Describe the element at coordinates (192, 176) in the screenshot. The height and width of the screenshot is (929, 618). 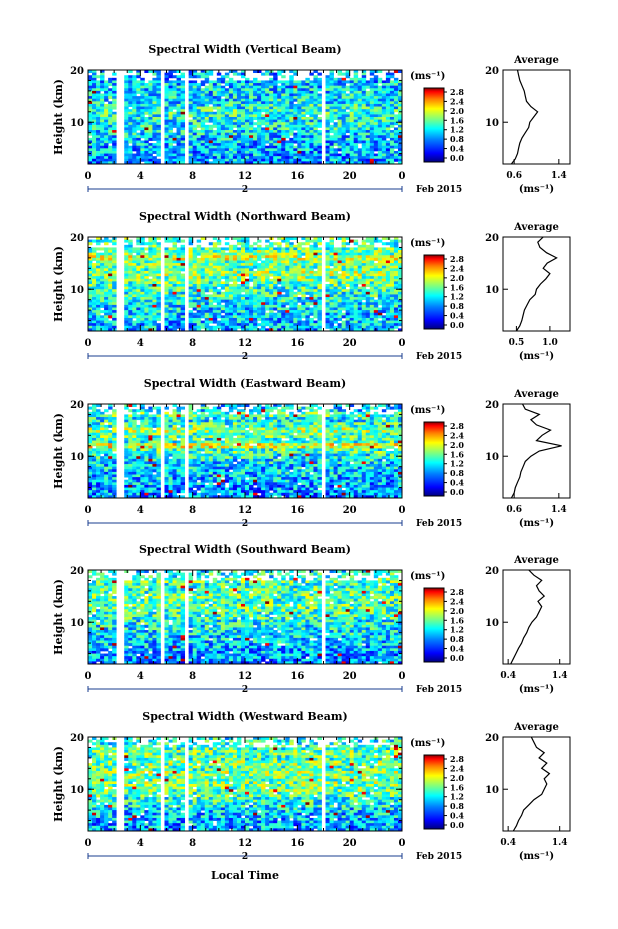
I see `x-tick-label: 8` at that location.